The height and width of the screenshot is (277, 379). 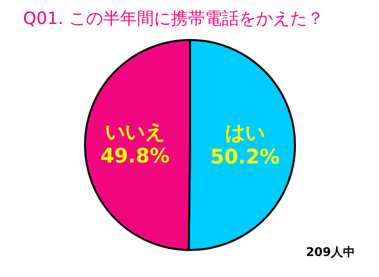 I want to click on slice-label: はい, so click(x=245, y=132).